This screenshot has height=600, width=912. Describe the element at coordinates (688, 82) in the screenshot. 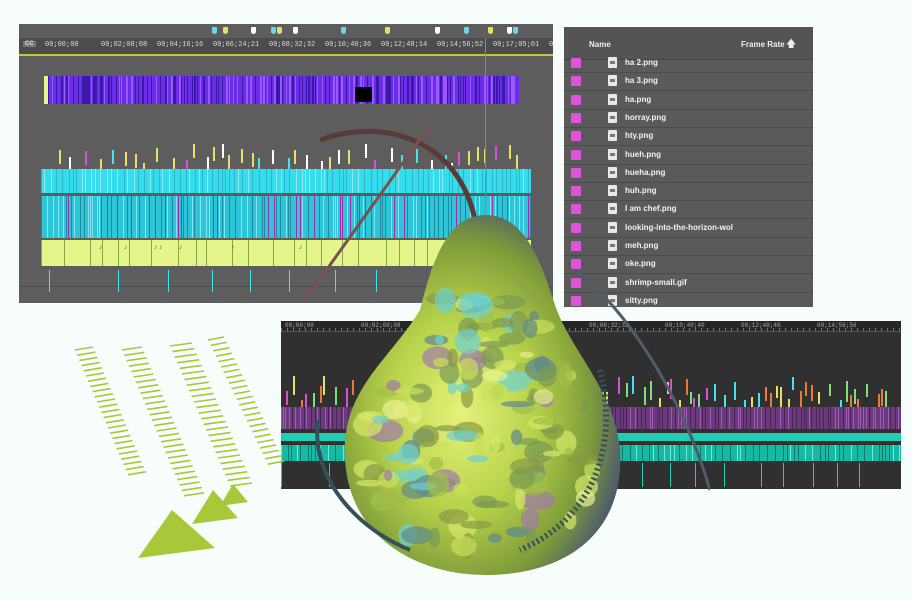

I see `file-row: ha 3.png` at that location.